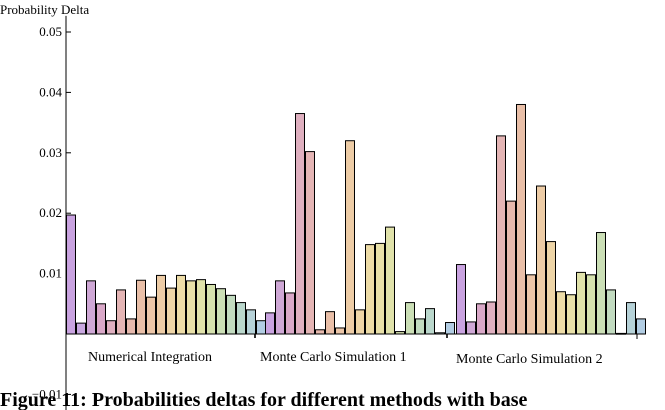  Describe the element at coordinates (44, 9) in the screenshot. I see `y-axis-title: Probability Delta` at that location.